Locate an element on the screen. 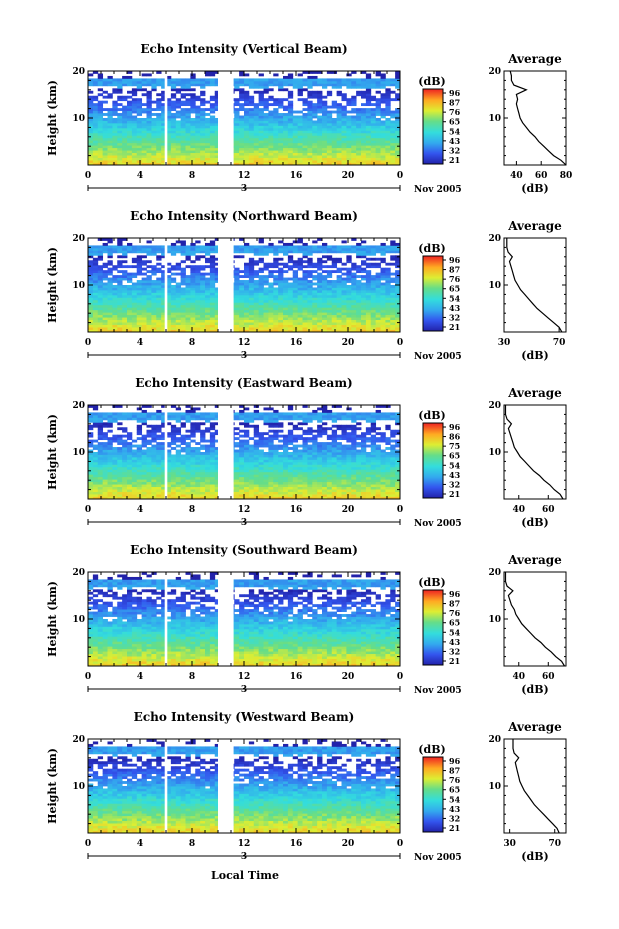 This screenshot has height=929, width=619. profile-y-tick-label: 10 is located at coordinates (494, 119).